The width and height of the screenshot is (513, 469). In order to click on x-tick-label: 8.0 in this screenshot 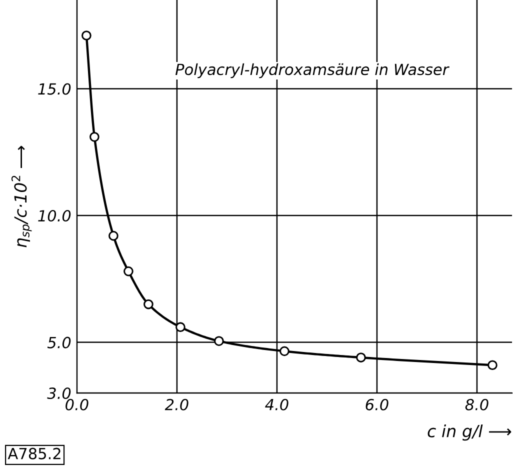, I will do `click(476, 404)`.